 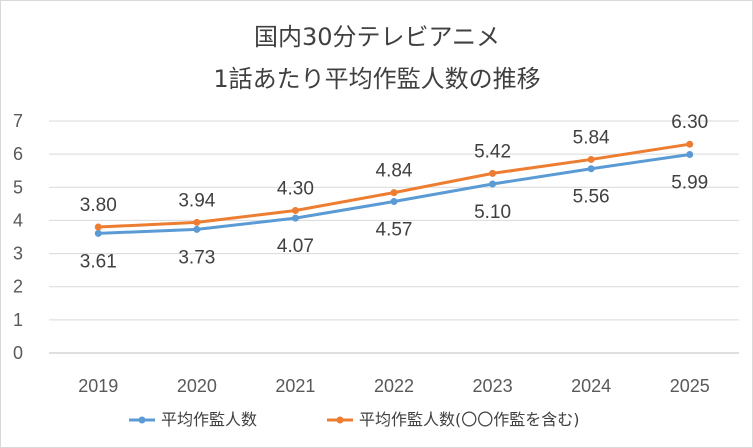 What do you see at coordinates (18, 320) in the screenshot?
I see `y-tick-label: 1` at bounding box center [18, 320].